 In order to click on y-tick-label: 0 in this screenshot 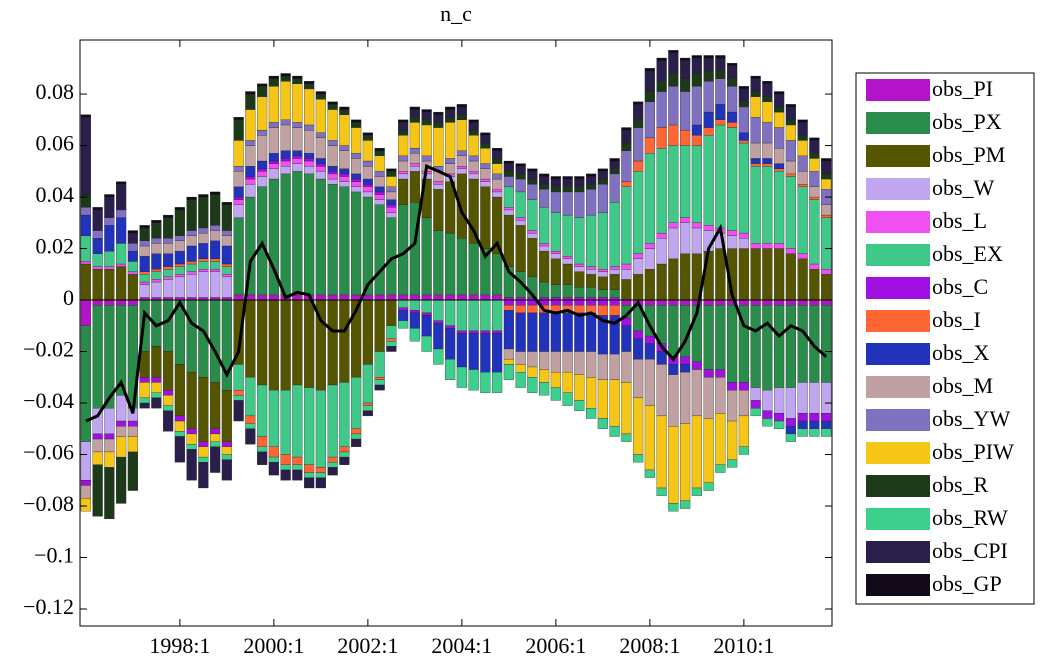, I will do `click(68, 297)`.